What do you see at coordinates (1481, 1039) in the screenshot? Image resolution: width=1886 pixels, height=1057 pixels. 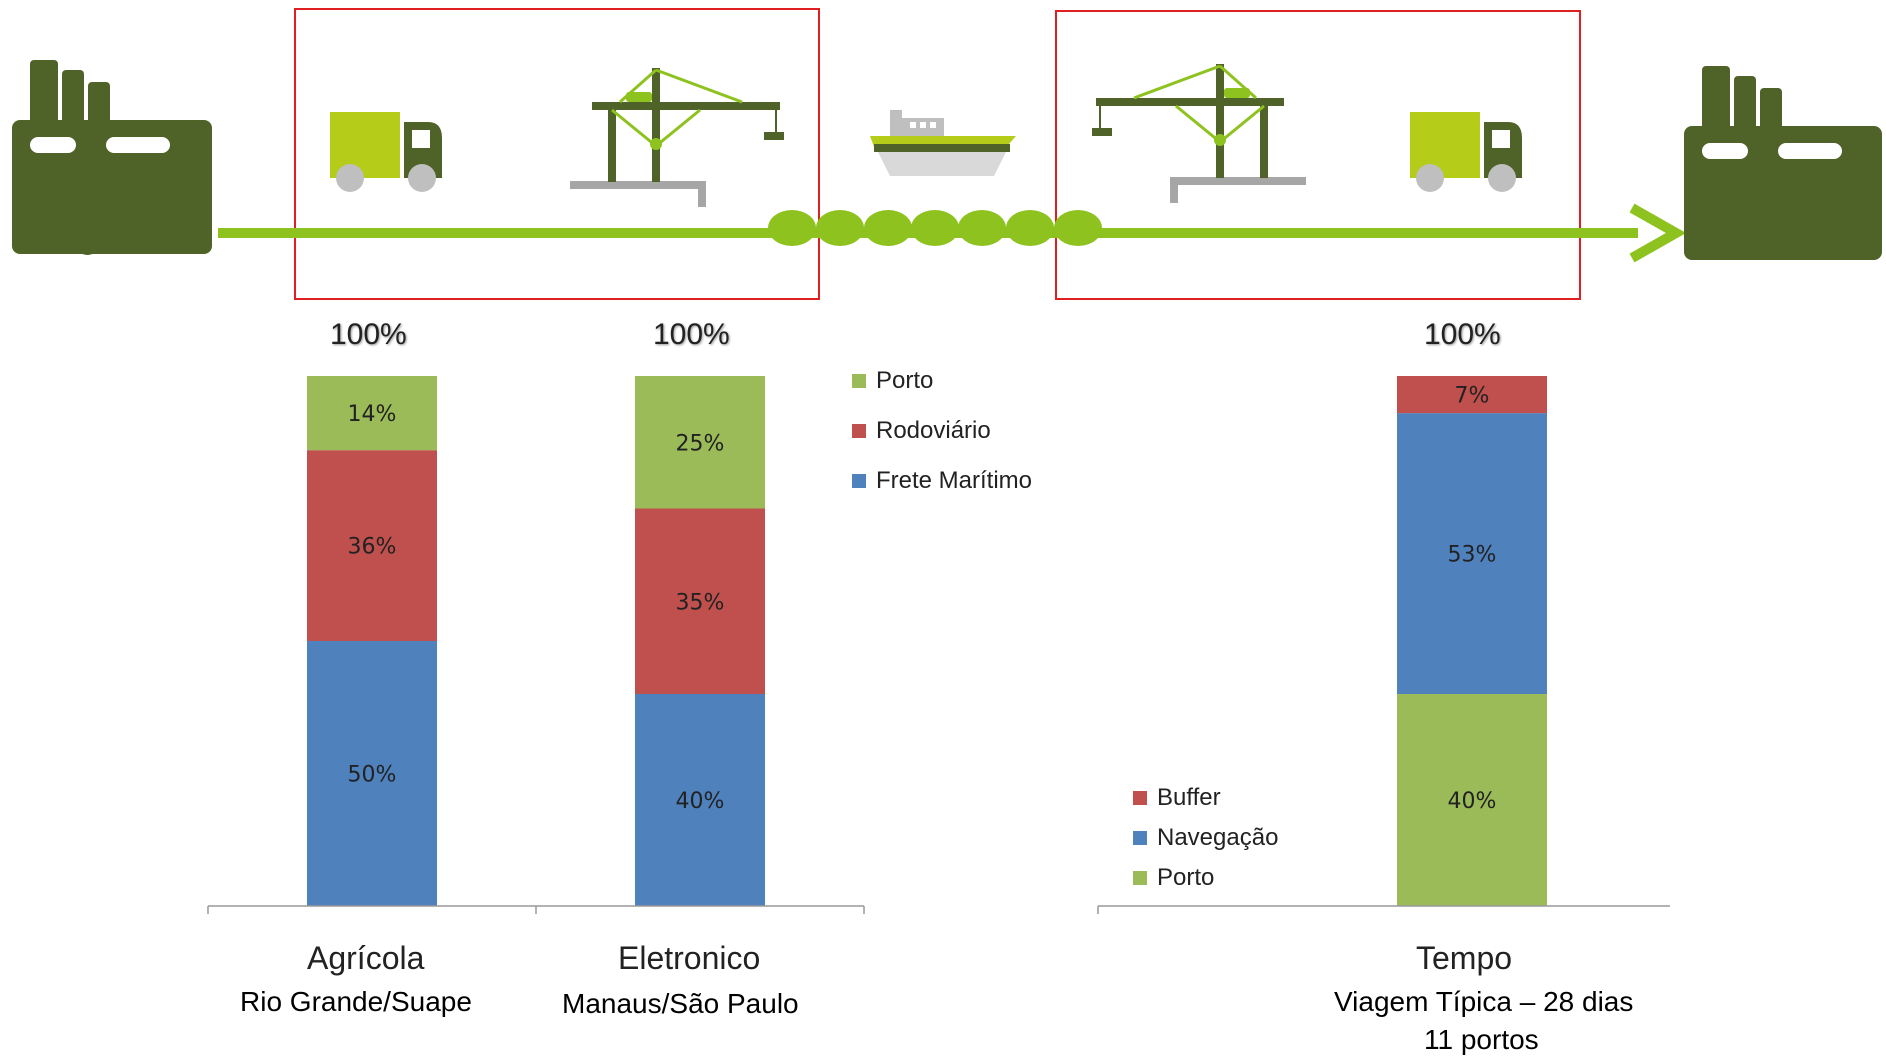 I see `ports-count-label: 11 portos` at bounding box center [1481, 1039].